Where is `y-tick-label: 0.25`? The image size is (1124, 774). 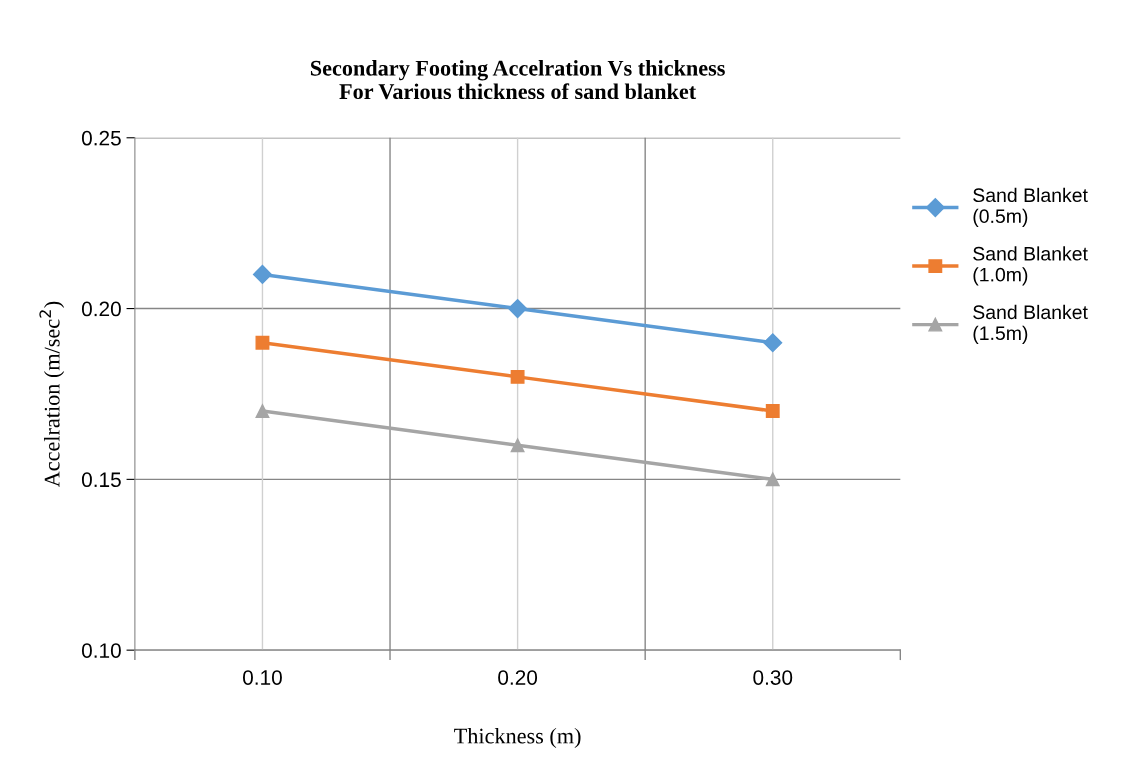 y-tick-label: 0.25 is located at coordinates (101, 138).